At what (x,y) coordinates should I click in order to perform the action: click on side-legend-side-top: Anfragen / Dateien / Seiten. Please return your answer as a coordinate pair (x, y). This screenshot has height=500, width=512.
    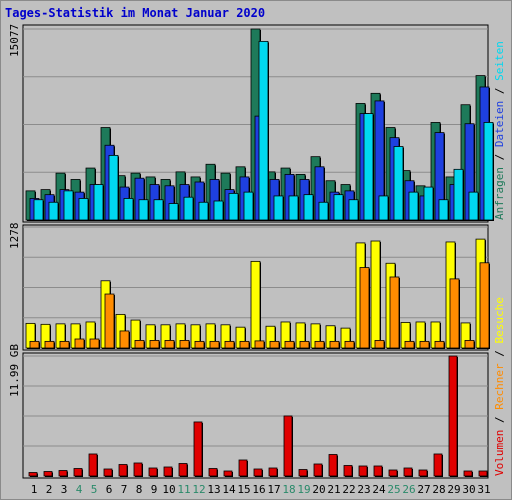
    Looking at the image, I should click on (499, 130).